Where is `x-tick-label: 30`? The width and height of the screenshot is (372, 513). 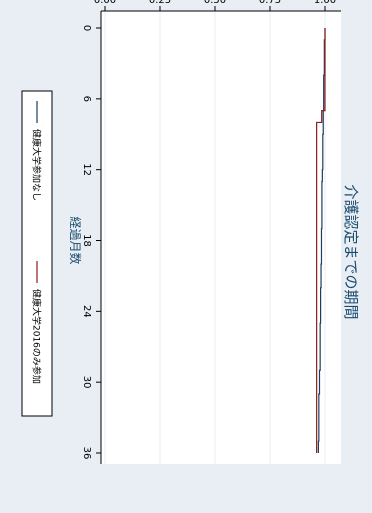 x-tick-label: 30 is located at coordinates (86, 382).